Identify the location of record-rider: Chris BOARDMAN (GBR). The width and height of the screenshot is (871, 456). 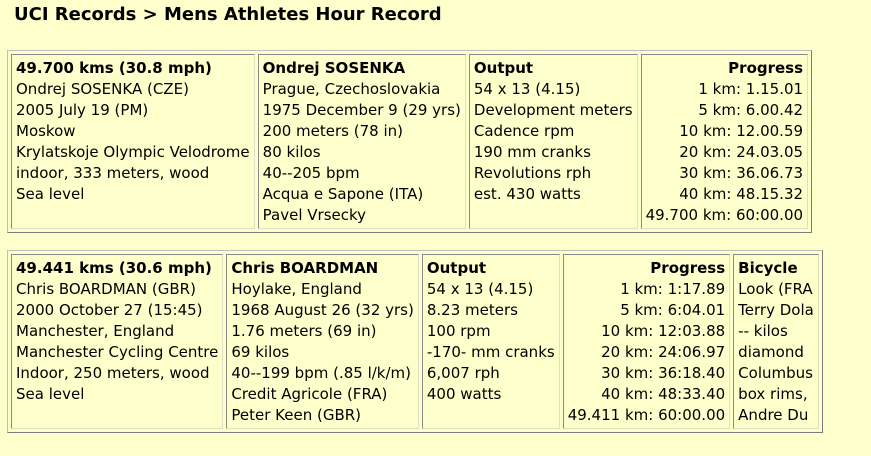
(106, 289).